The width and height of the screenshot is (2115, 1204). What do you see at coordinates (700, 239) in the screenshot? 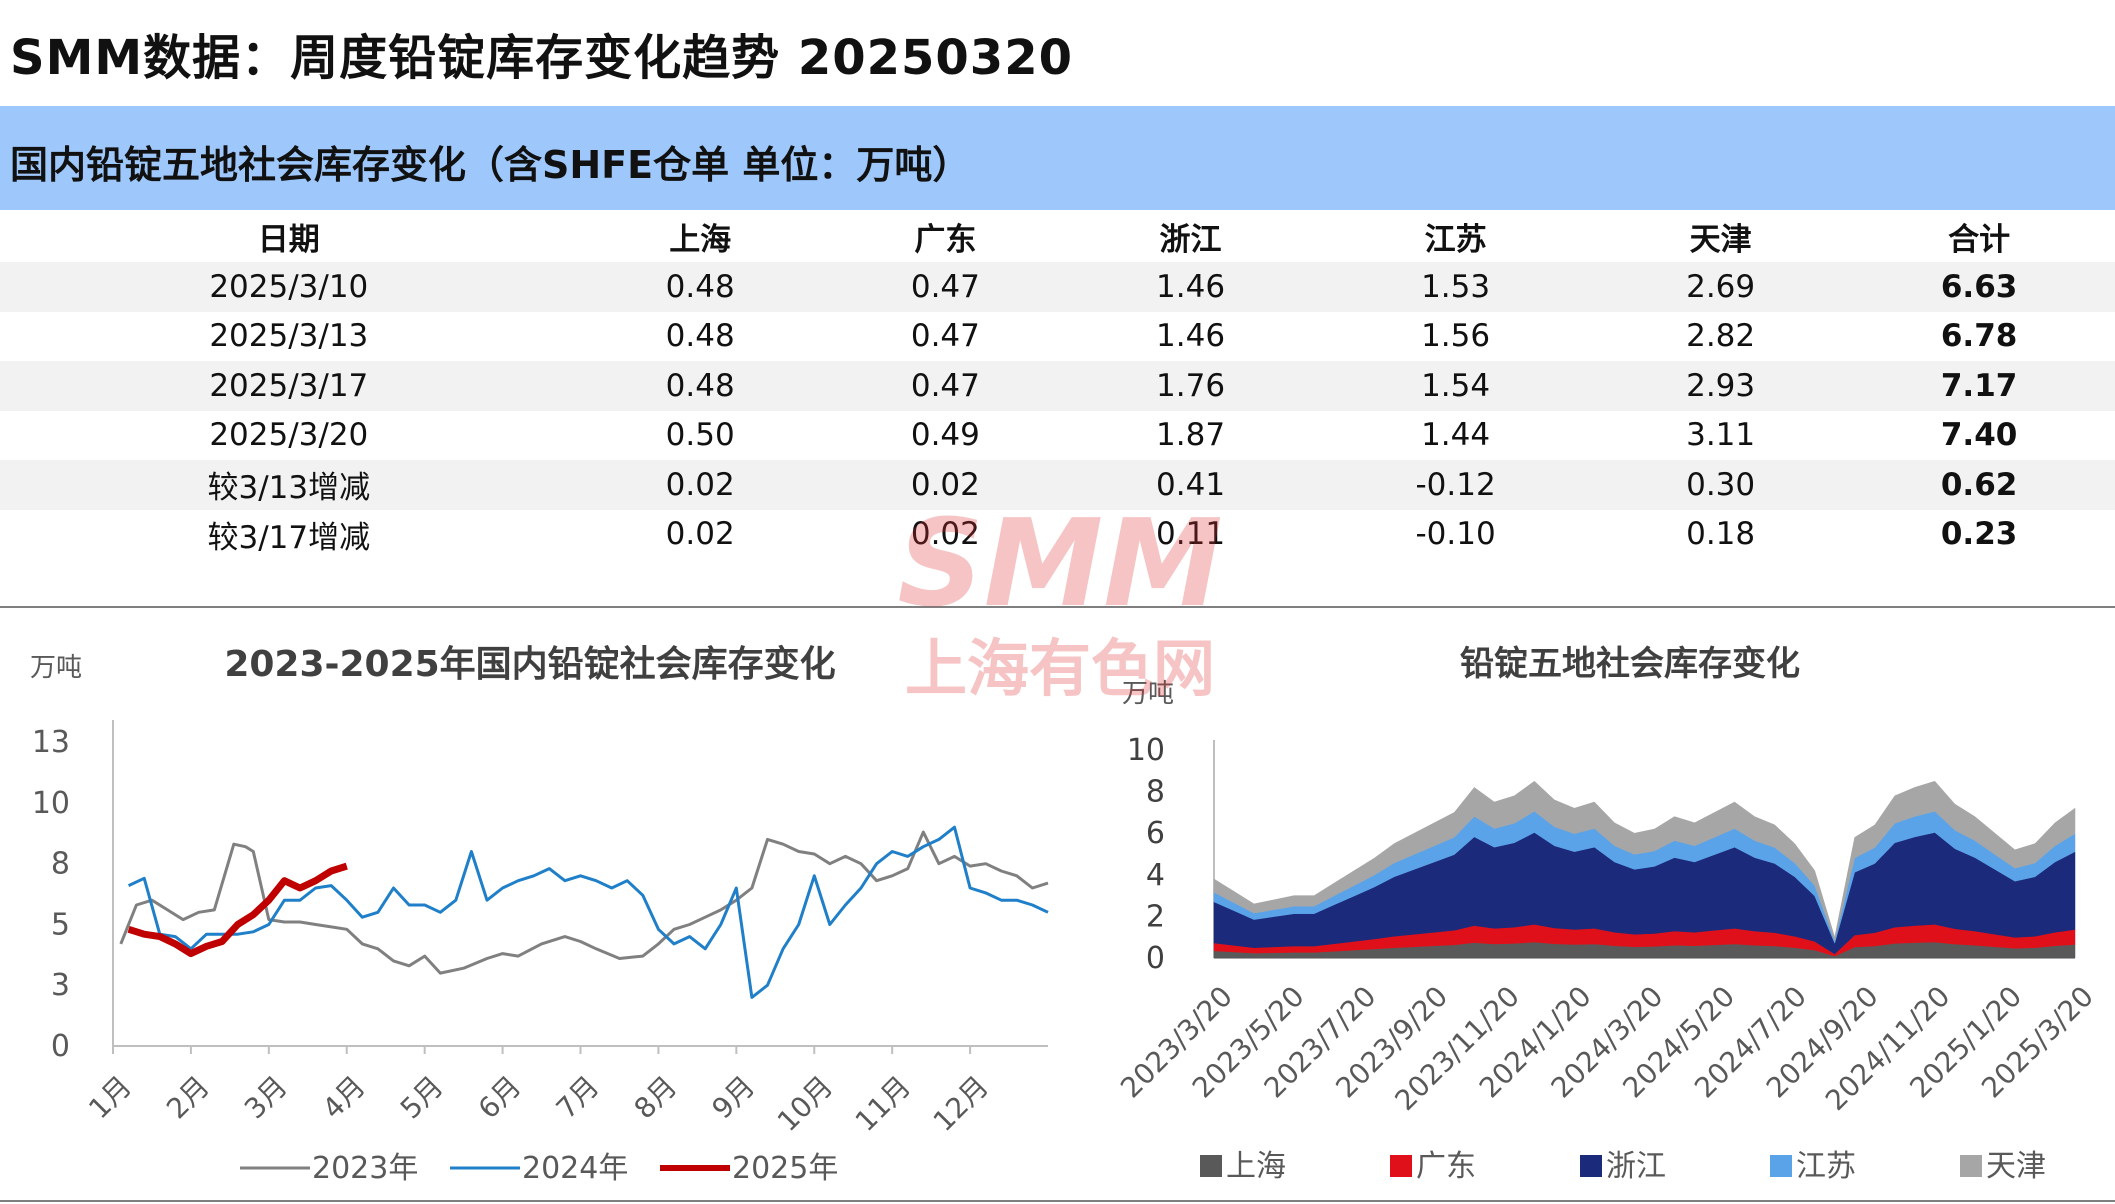
I see `header-shanghai: 上海` at bounding box center [700, 239].